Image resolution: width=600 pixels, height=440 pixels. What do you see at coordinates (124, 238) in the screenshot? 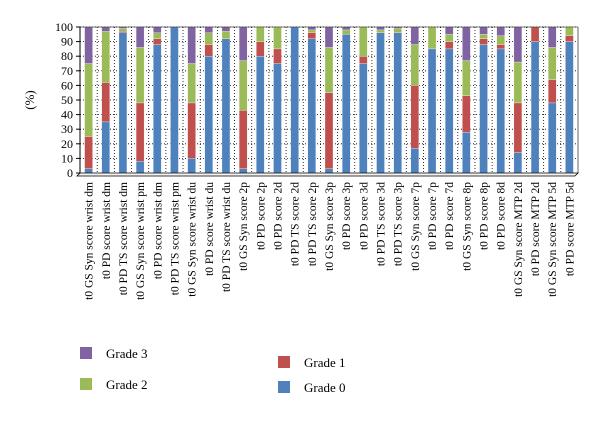
I see `x-tick-label: t0 PD TS score wrist dm` at bounding box center [124, 238].